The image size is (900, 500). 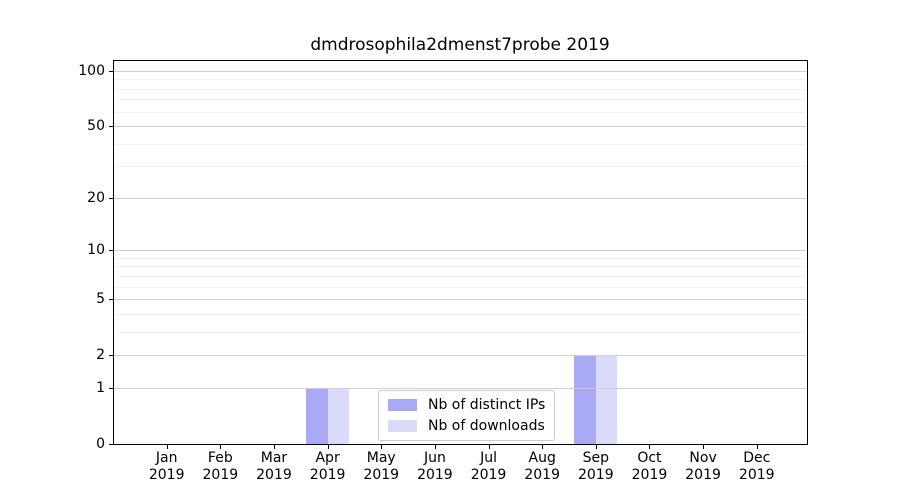 What do you see at coordinates (402, 426) in the screenshot?
I see `legend-swatch-downloads` at bounding box center [402, 426].